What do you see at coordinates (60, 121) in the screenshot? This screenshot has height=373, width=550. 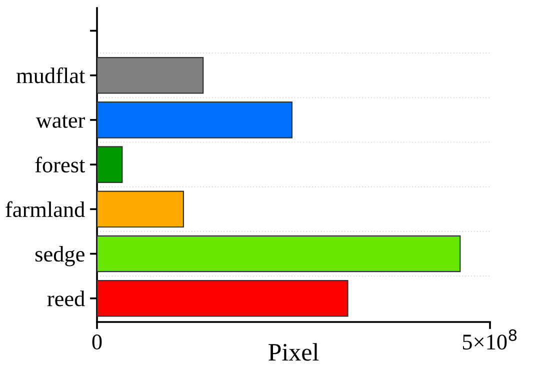 I see `y-tick-label: water` at bounding box center [60, 121].